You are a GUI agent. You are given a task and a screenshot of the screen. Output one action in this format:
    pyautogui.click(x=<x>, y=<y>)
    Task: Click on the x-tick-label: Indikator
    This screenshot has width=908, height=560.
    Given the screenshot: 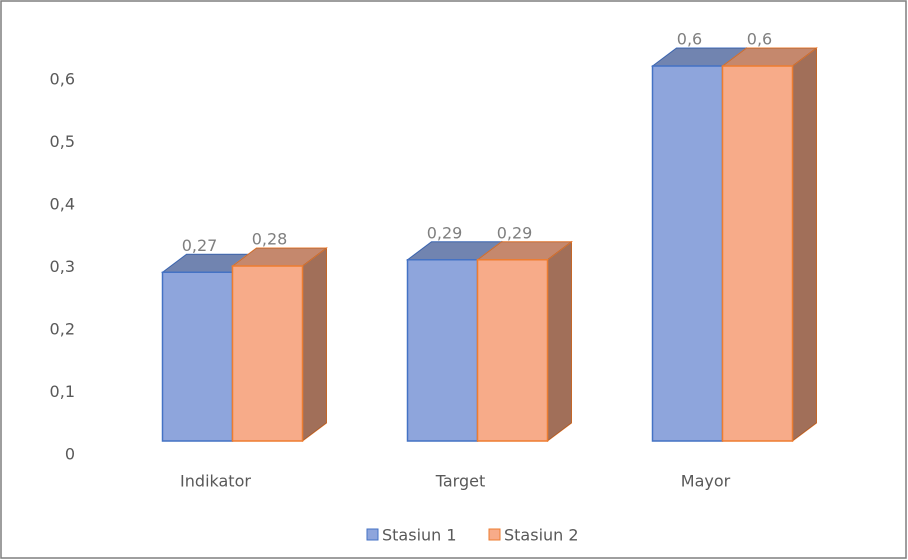 What is the action you would take?
    pyautogui.click(x=215, y=481)
    